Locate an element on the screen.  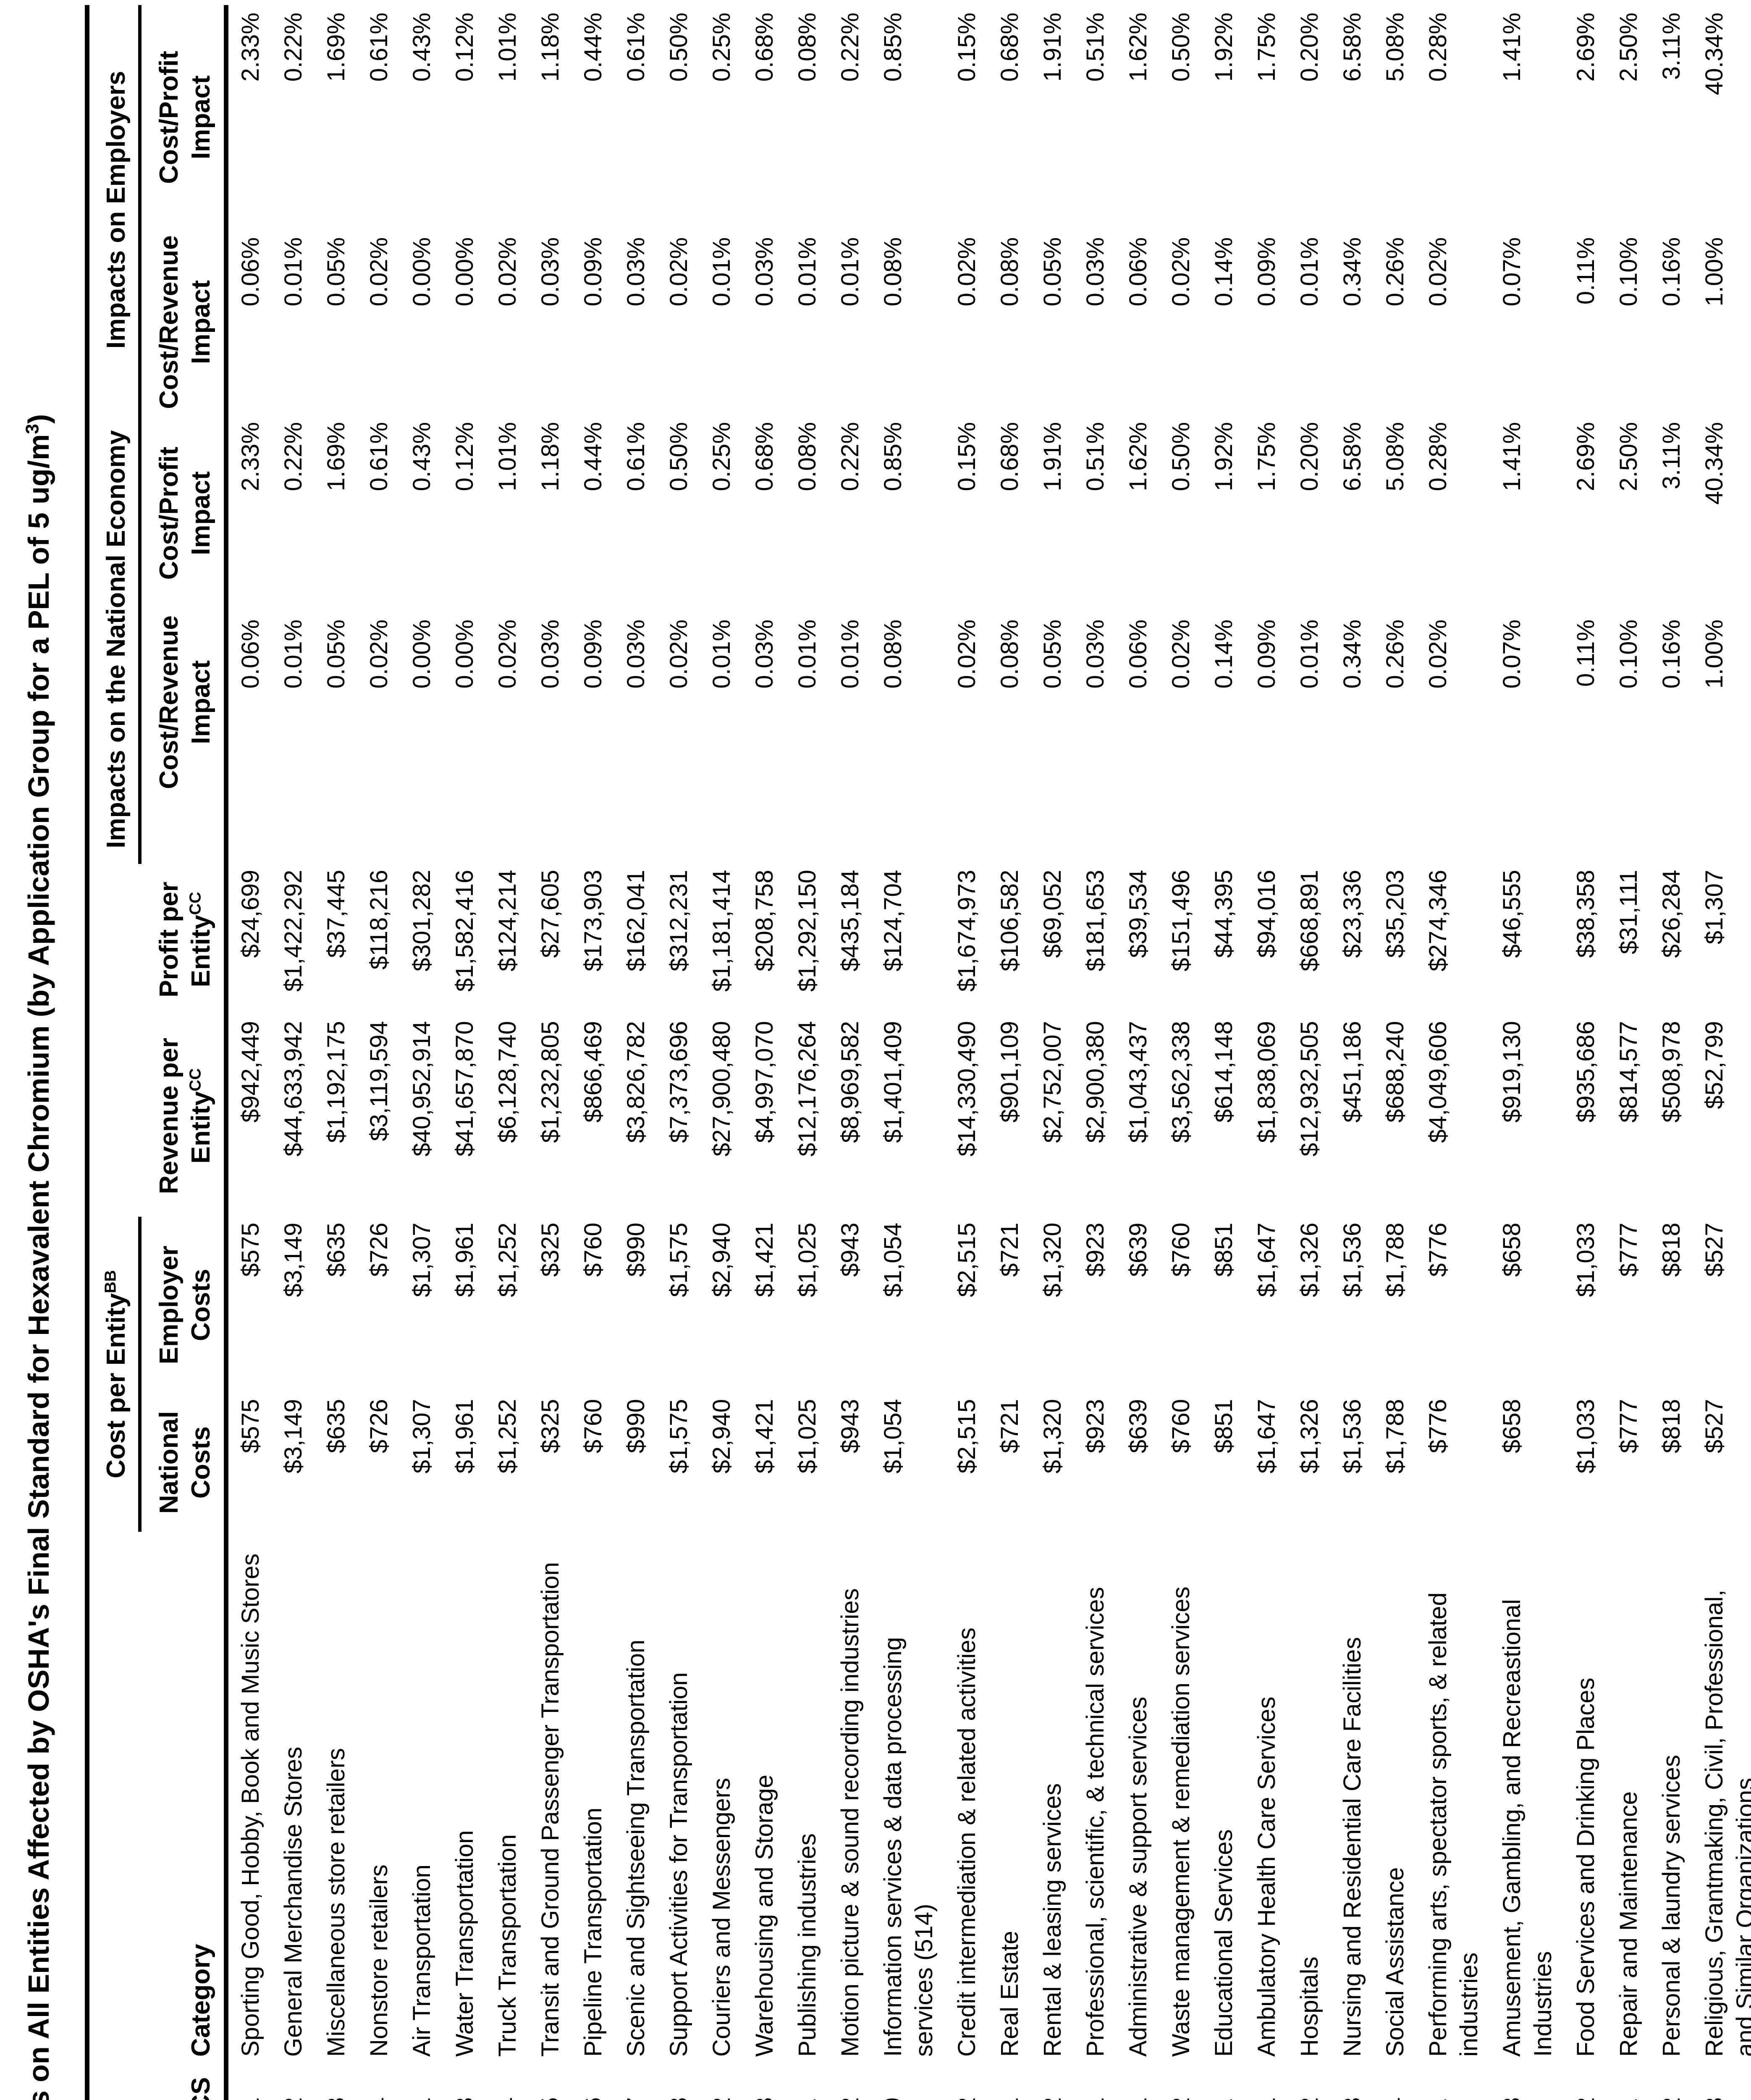
cell-profit-per-entity: $124,704 is located at coordinates (893, 920).